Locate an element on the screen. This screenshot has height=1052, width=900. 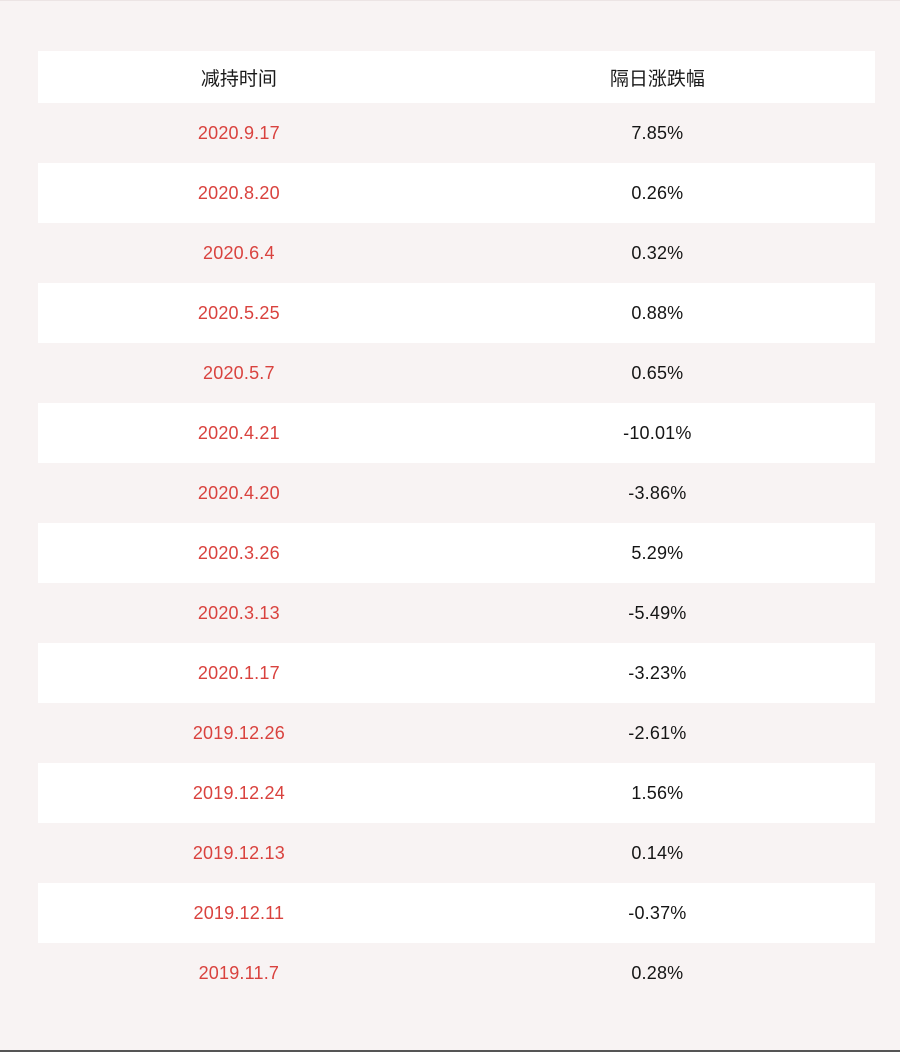
table-row: 2020.6.4 0.32% is located at coordinates (456, 253).